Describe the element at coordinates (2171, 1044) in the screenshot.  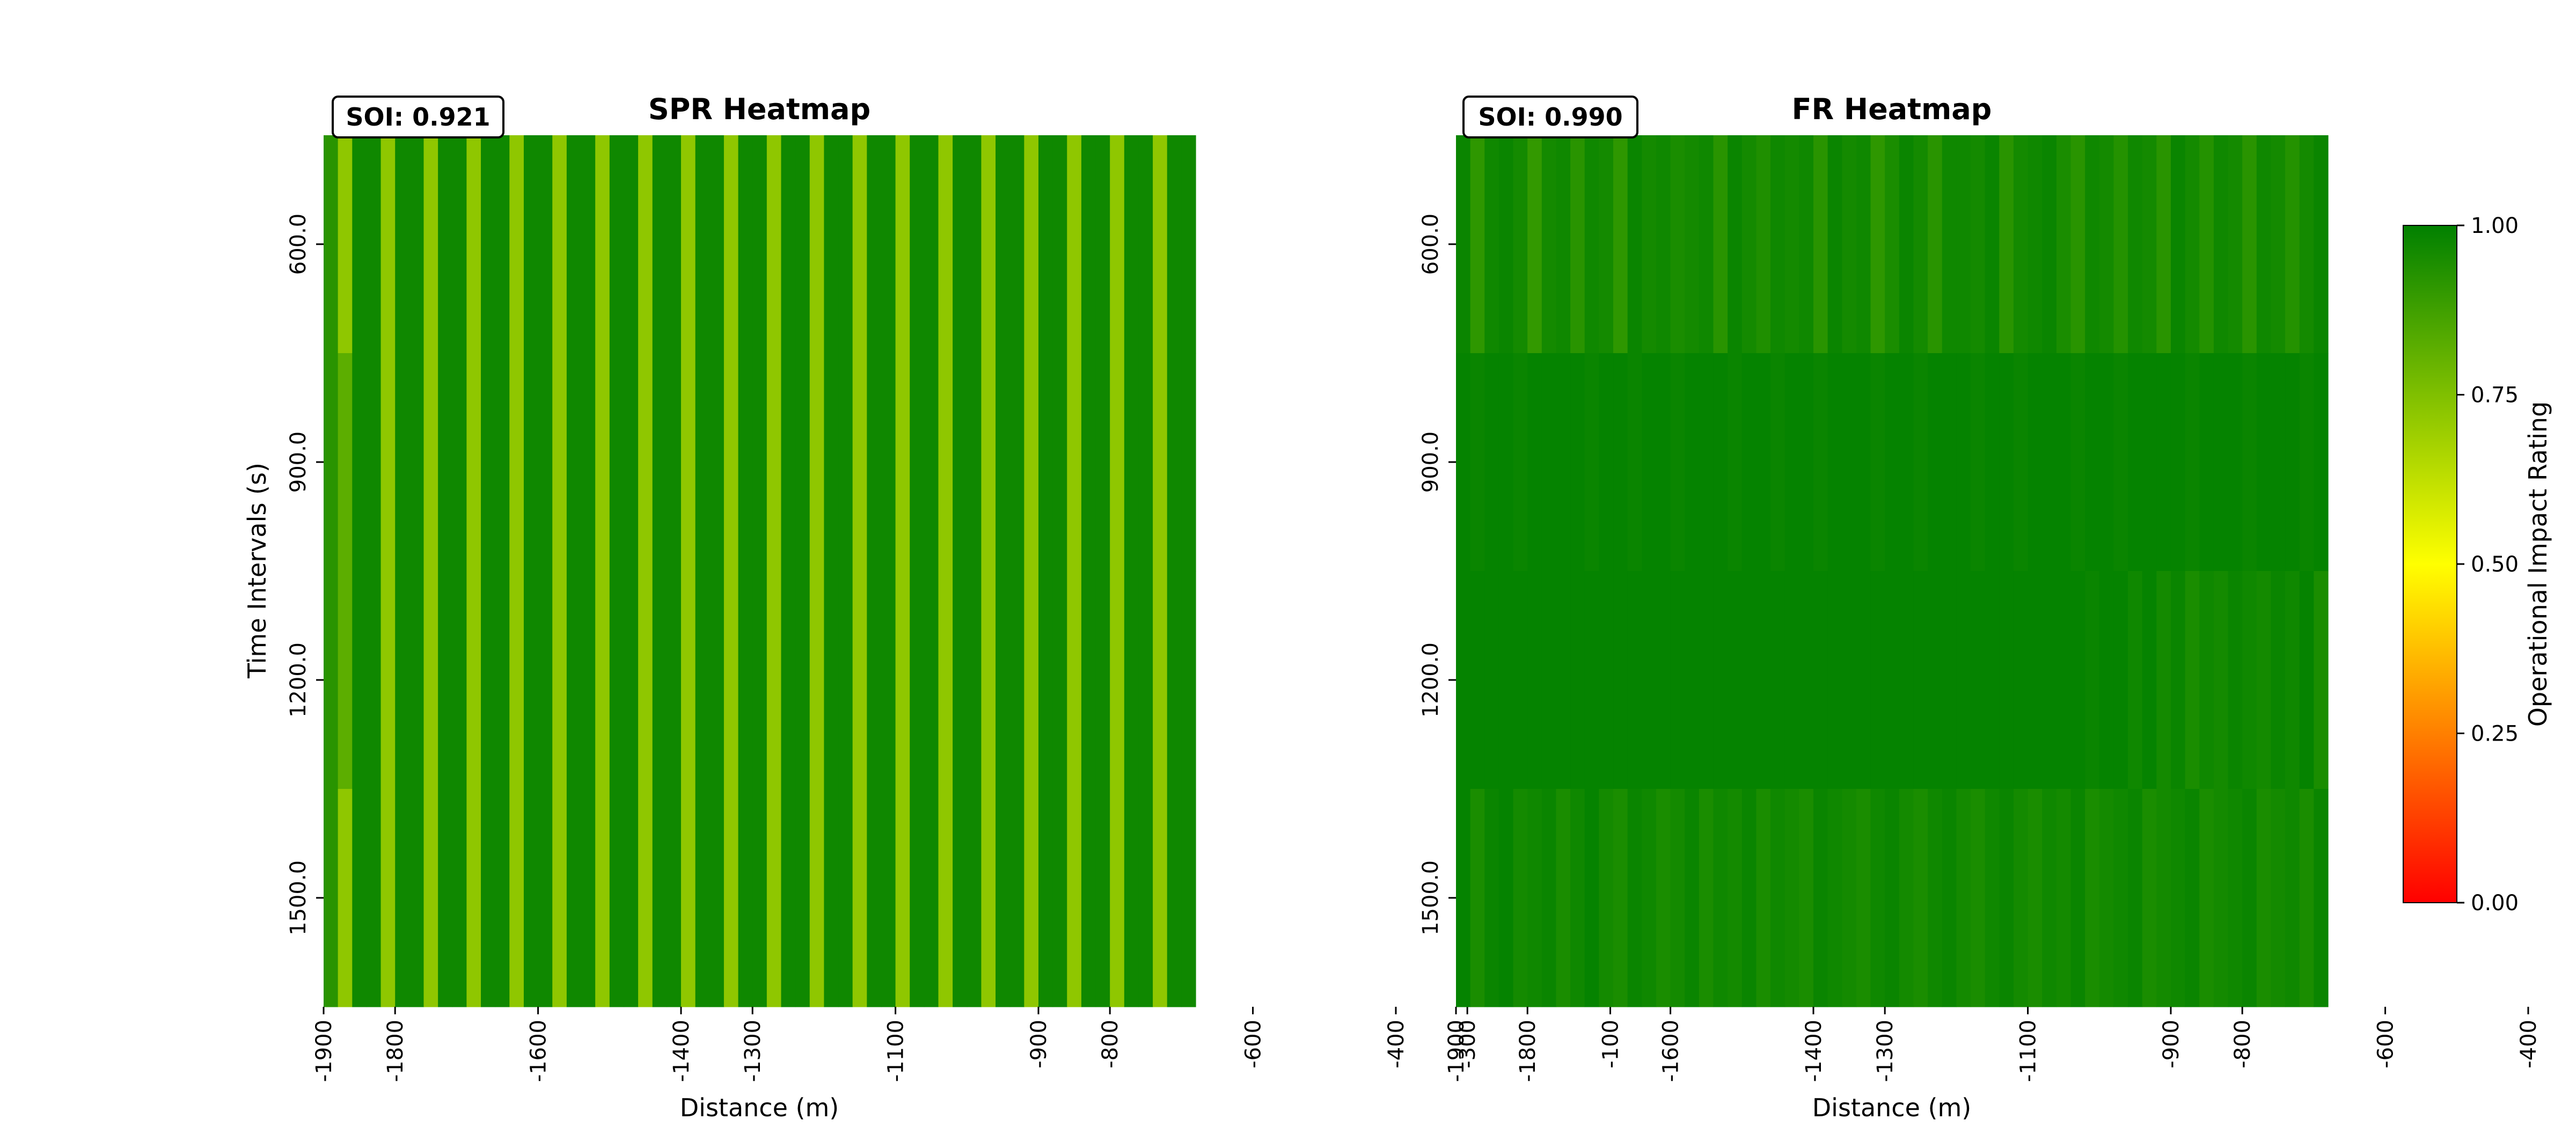
I see `fr-x-tick-label: -900` at that location.